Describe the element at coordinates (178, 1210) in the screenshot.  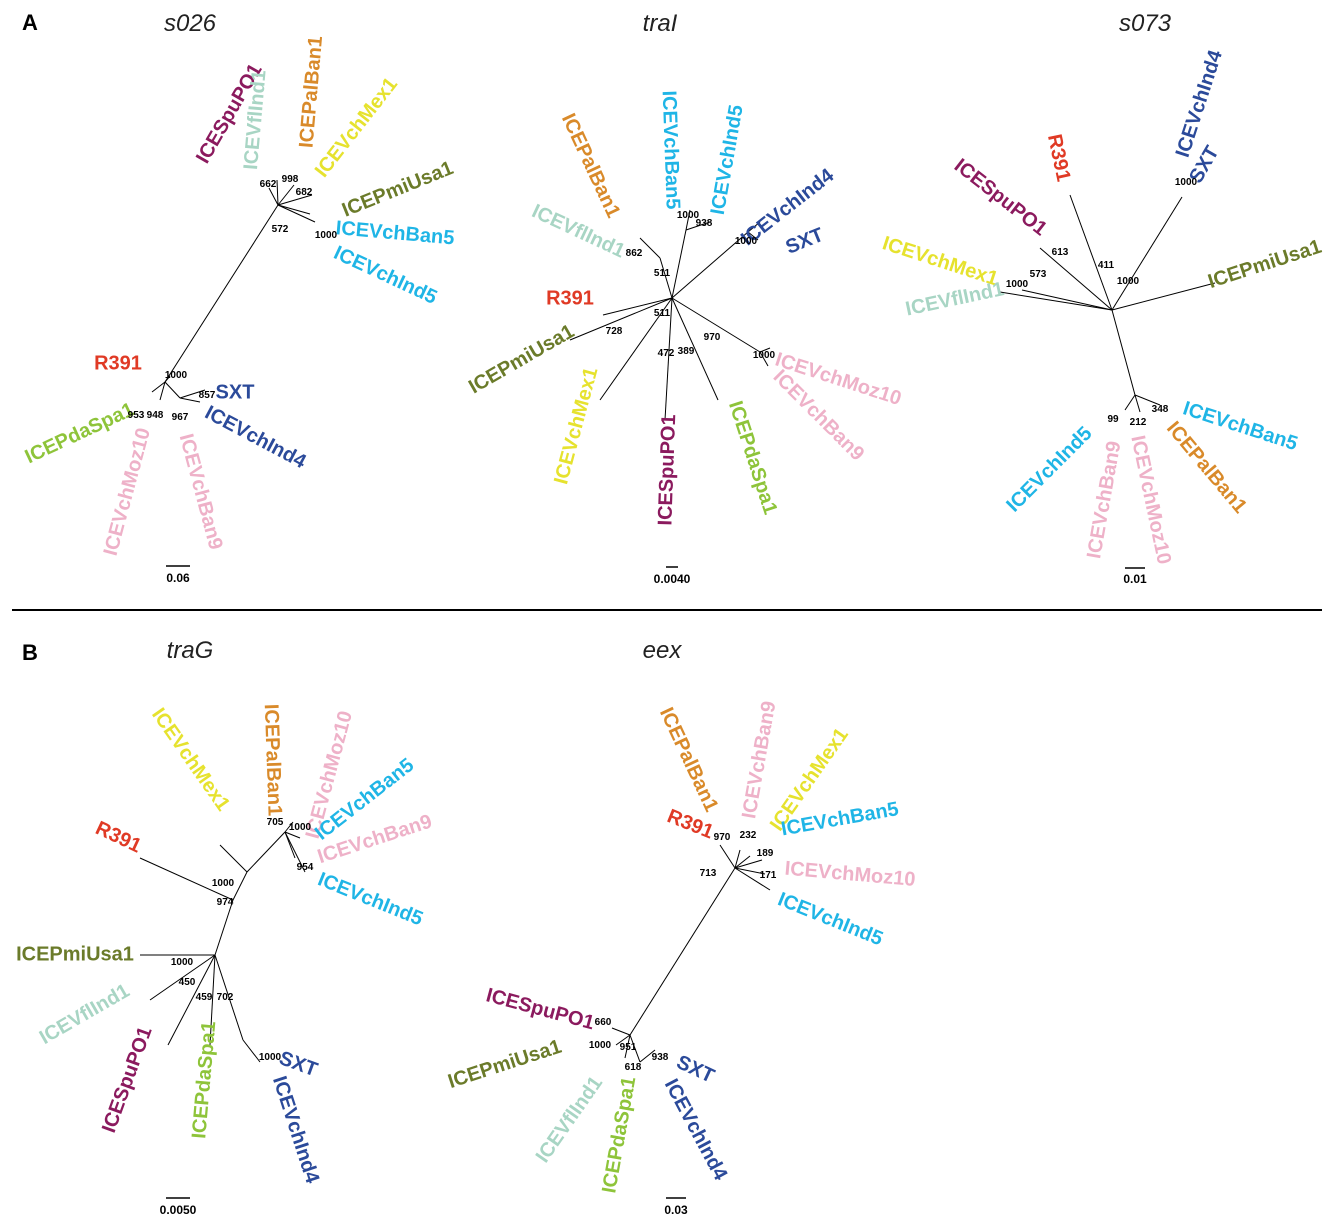
I see `scale-bar-label: 0.0050` at that location.